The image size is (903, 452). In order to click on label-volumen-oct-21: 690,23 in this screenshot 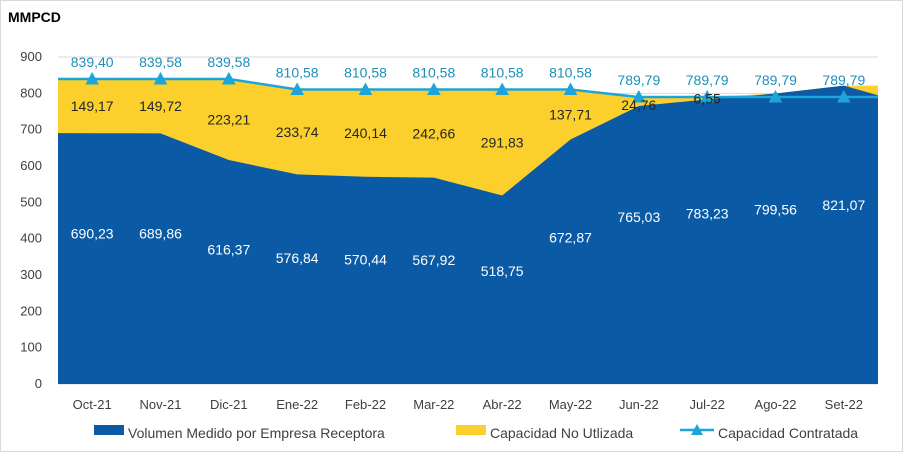, I will do `click(92, 234)`.